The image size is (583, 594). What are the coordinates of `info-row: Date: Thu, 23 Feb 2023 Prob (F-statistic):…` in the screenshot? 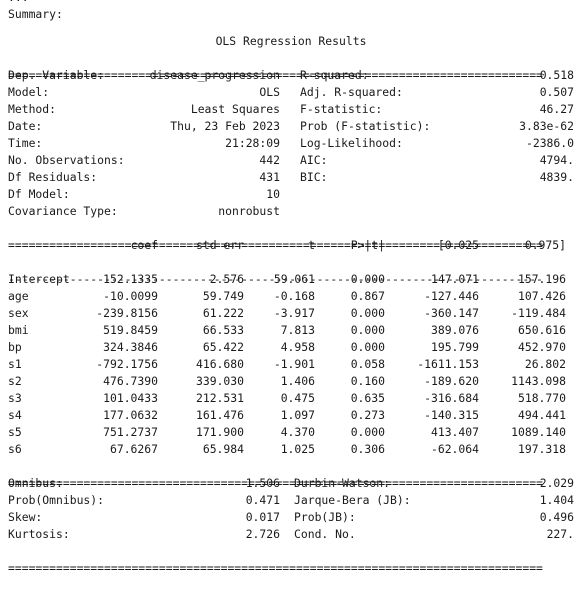 It's located at (291, 126).